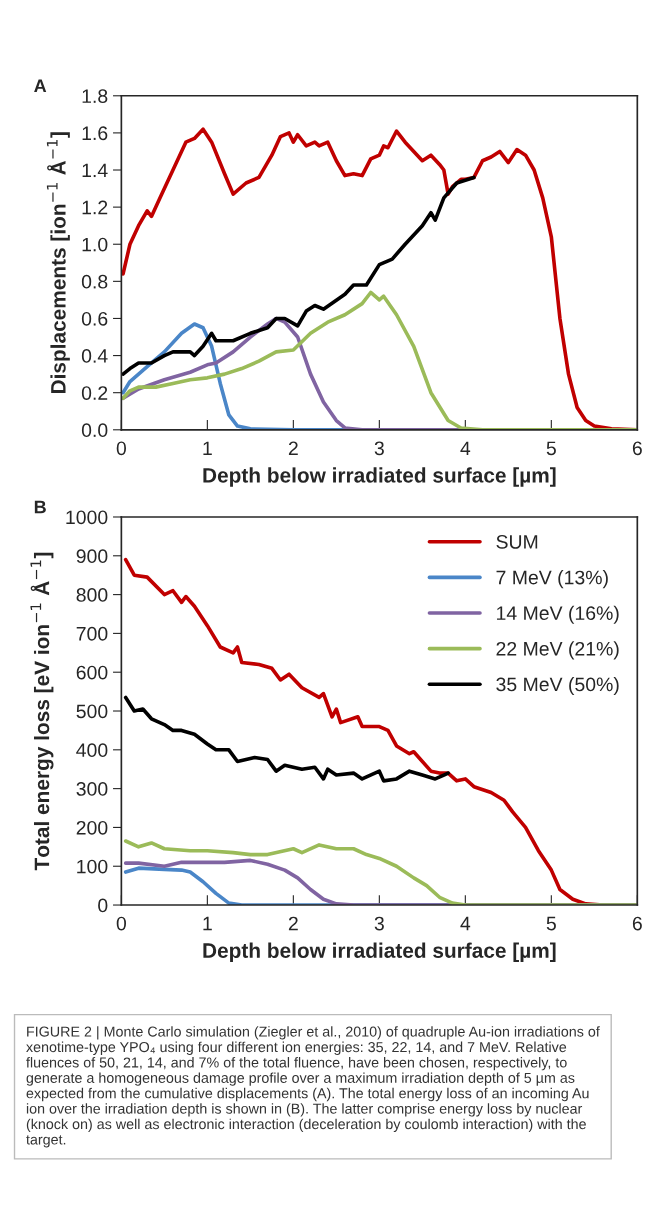  I want to click on y-tick-label: 900, so click(92, 556).